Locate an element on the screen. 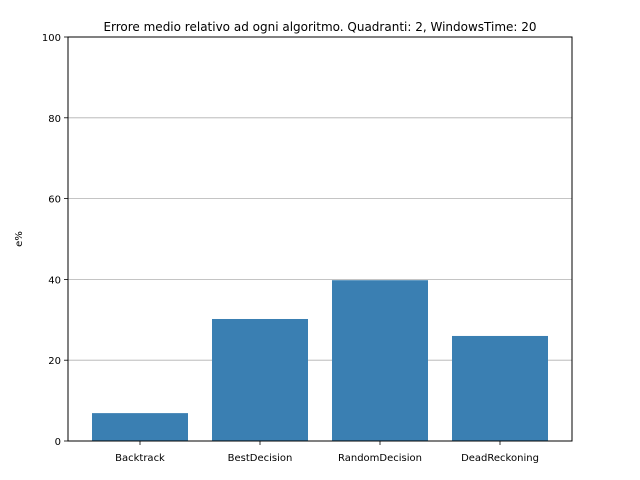 Image resolution: width=640 pixels, height=480 pixels. y-axis-label: e% is located at coordinates (19, 239).